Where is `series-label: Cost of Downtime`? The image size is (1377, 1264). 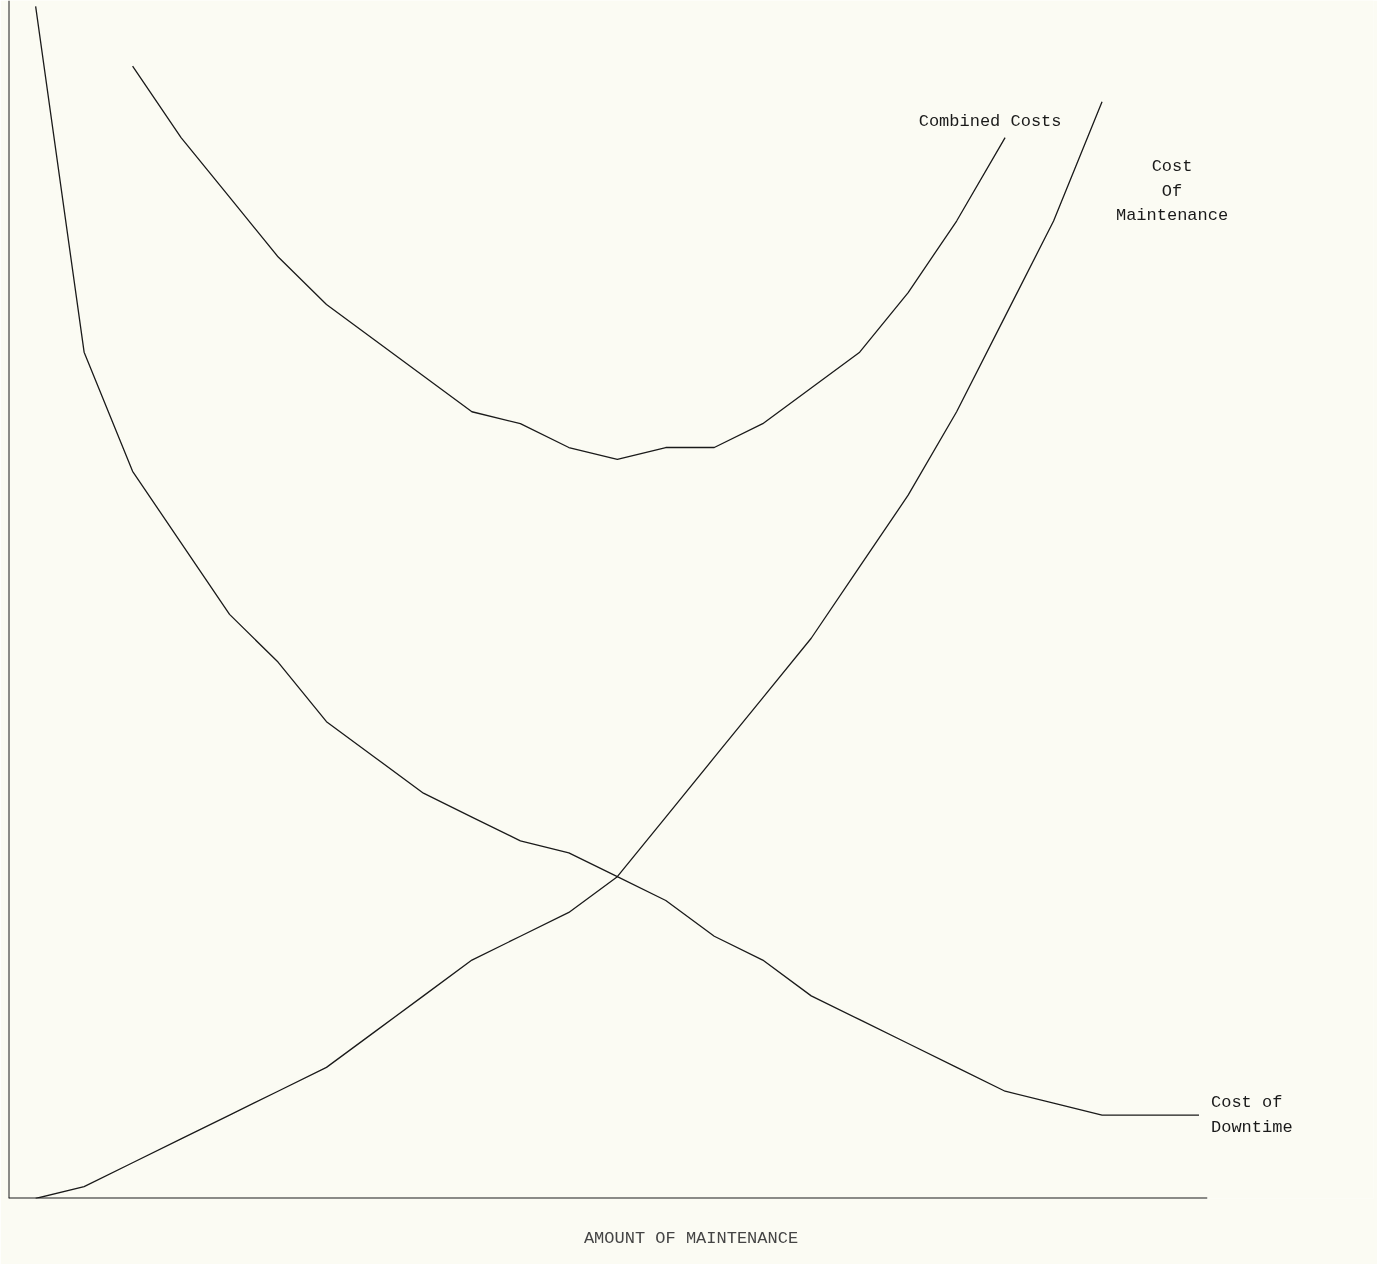
series-label: Cost of Downtime is located at coordinates (1252, 1115).